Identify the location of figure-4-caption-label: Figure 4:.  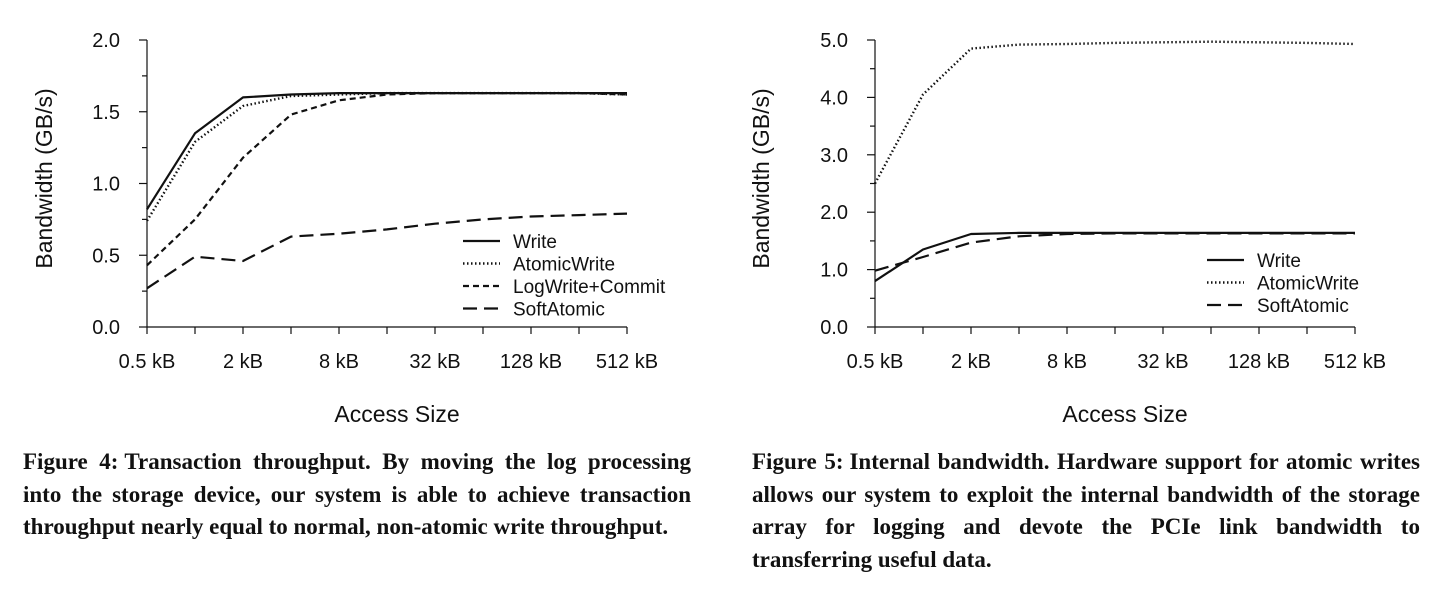
(71, 461).